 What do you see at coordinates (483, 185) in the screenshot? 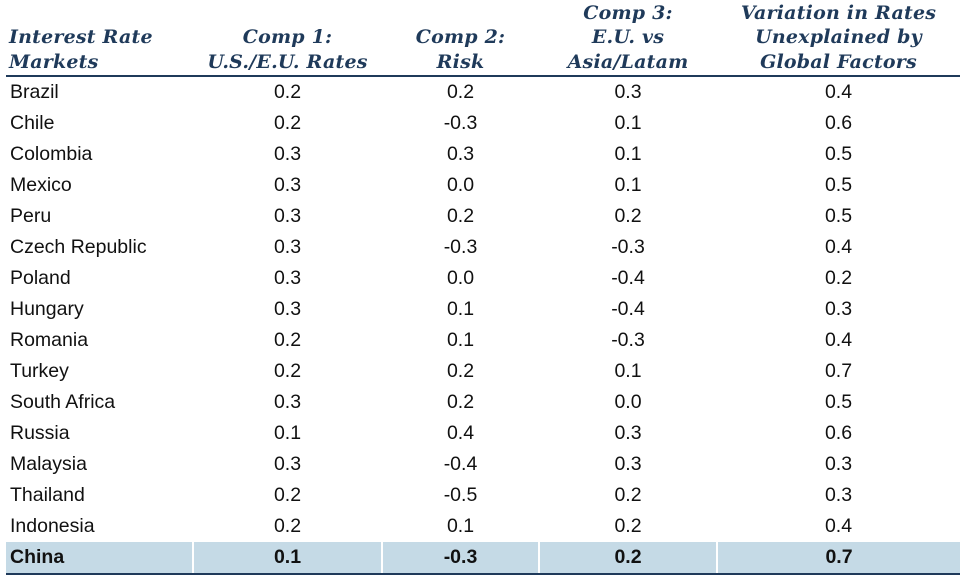
I see `table-row: Mexico 0.3 0.0 0.1 0.5` at bounding box center [483, 185].